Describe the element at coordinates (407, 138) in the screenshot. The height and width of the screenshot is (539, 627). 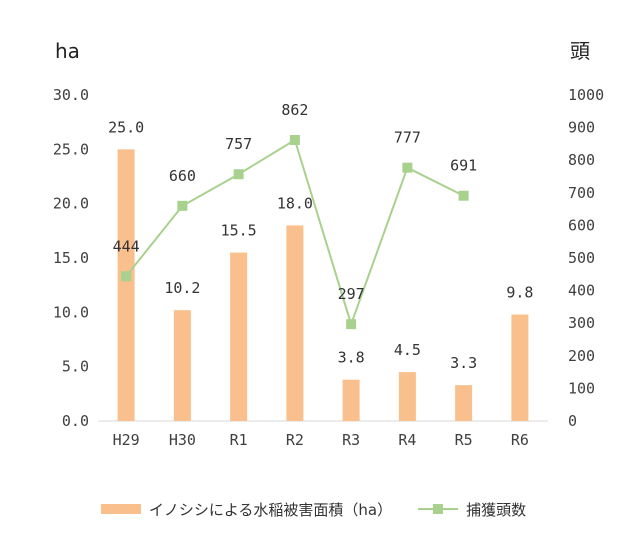
I see `line-data-label: 777` at that location.